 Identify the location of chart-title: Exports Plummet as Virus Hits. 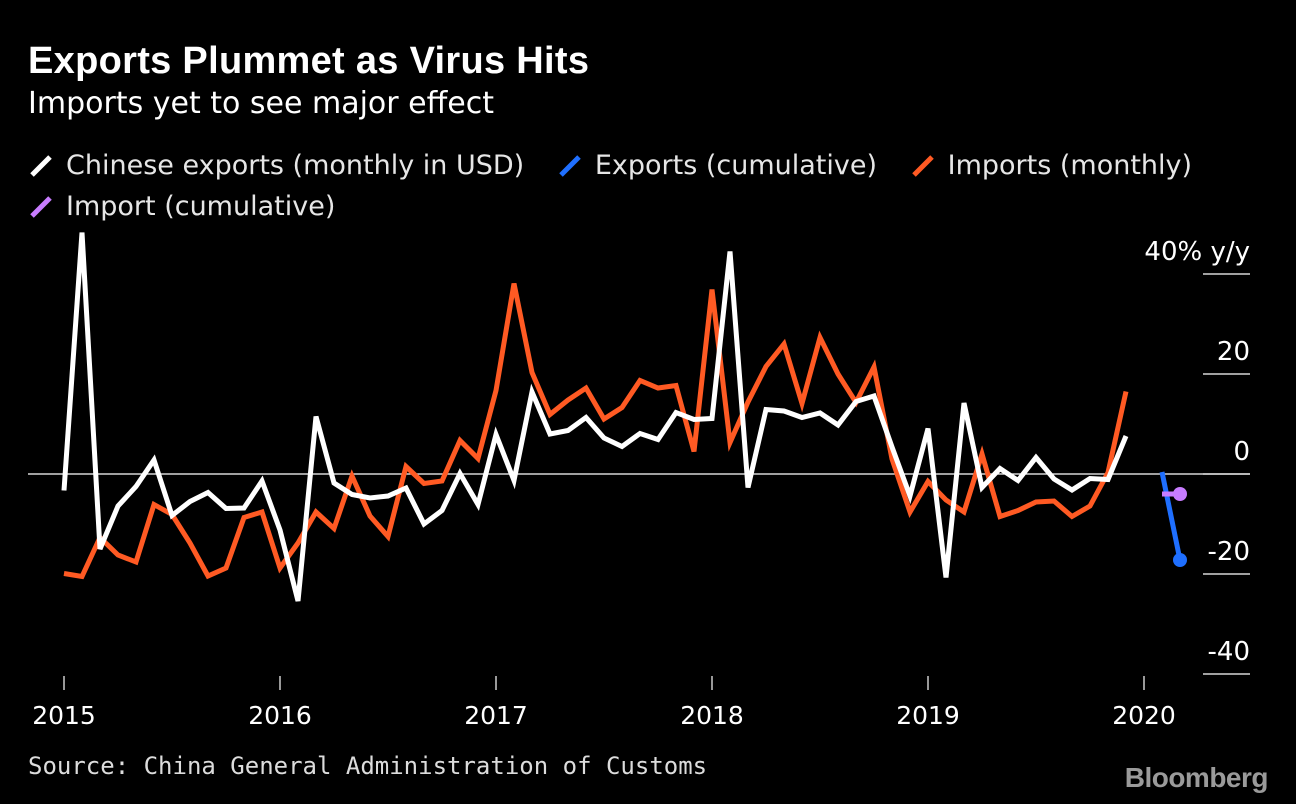
(309, 61).